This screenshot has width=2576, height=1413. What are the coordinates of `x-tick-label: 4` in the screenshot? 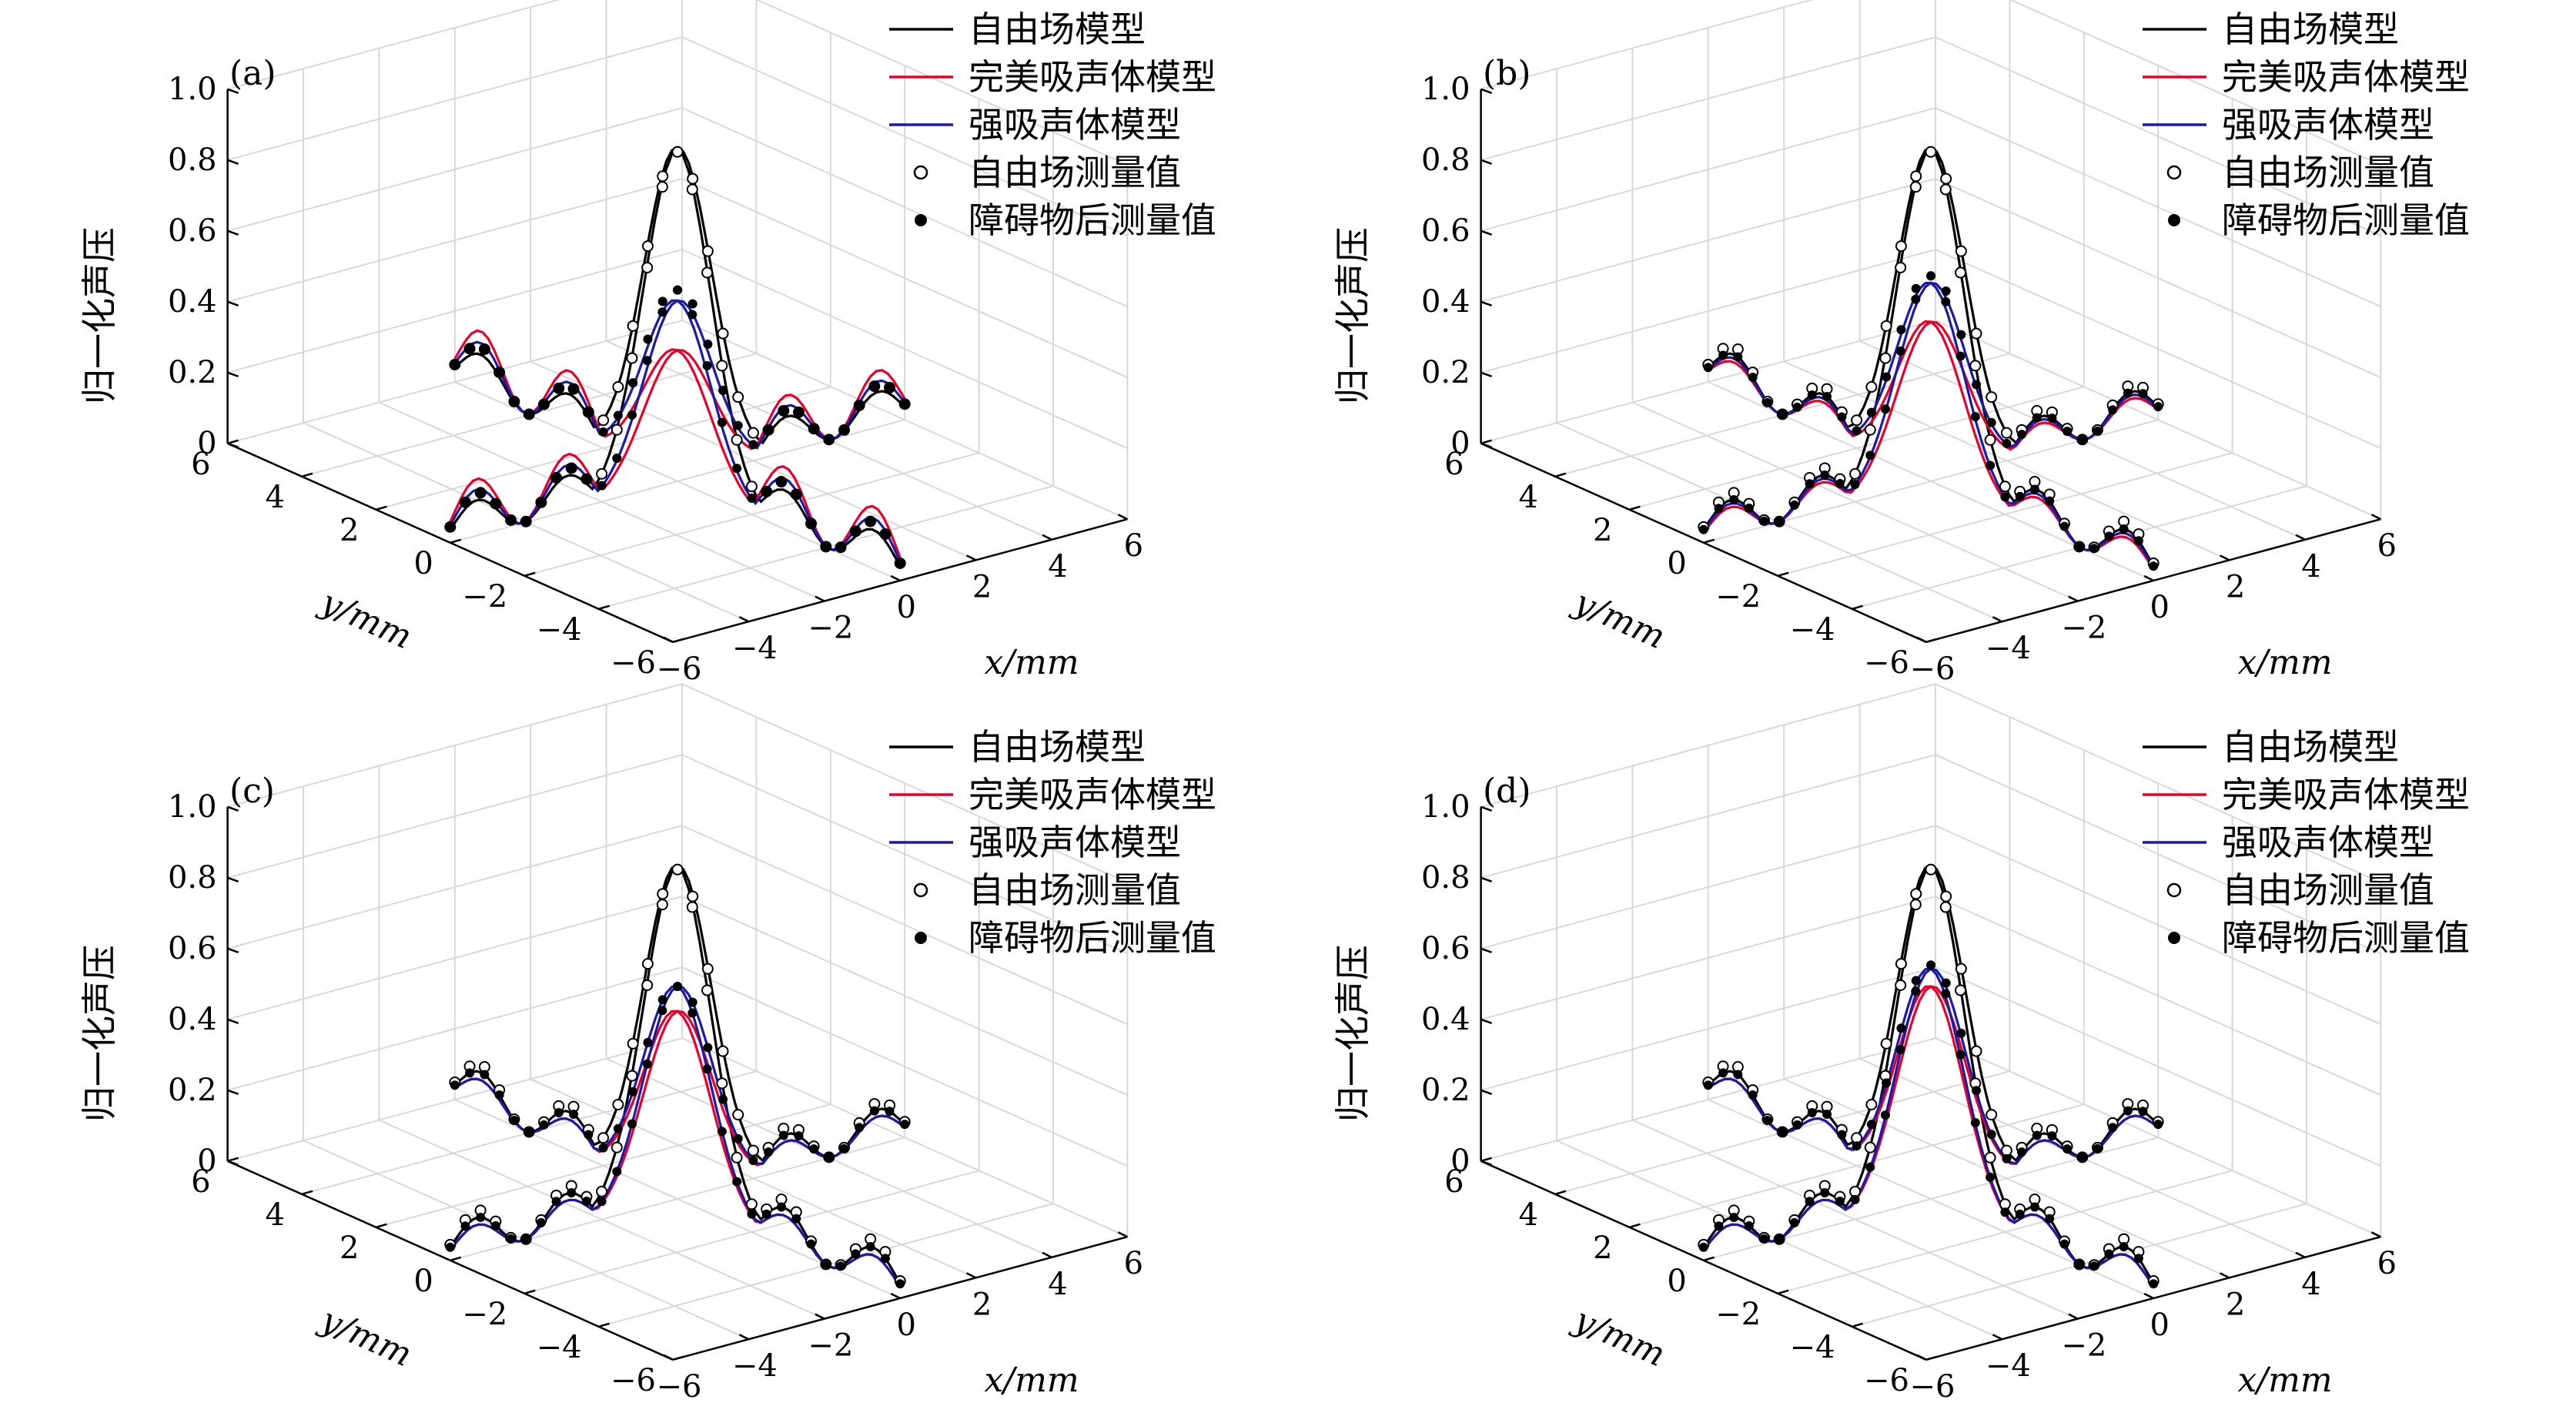 It's located at (2310, 1285).